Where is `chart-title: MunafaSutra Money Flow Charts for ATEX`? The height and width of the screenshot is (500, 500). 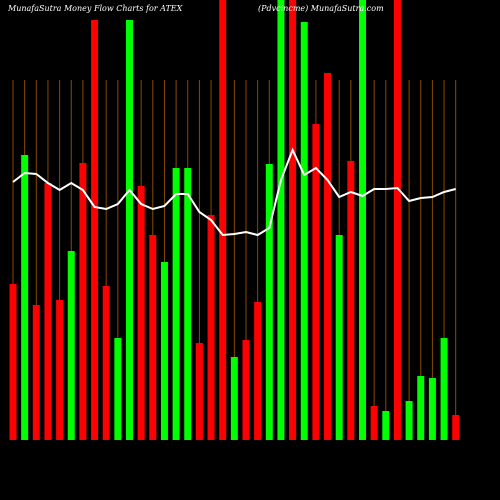
chart-title: MunafaSutra Money Flow Charts for ATEX is located at coordinates (95, 8).